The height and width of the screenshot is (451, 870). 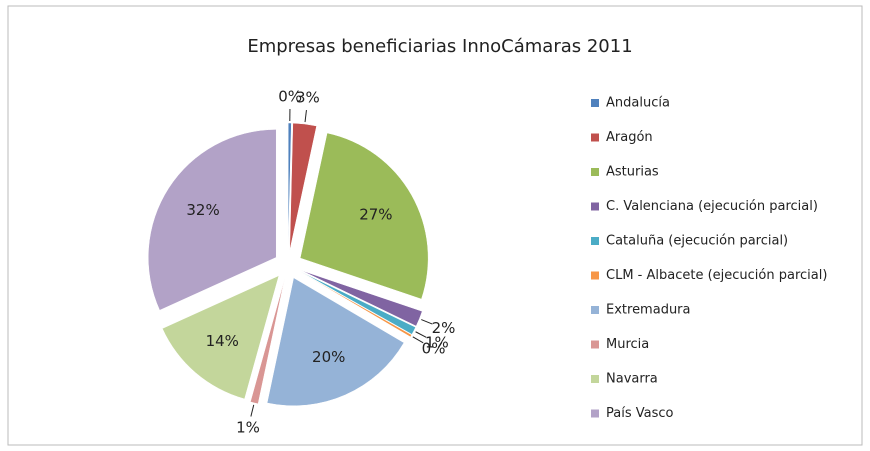 What do you see at coordinates (712, 206) in the screenshot?
I see `legend-label: C. Valenciana (ejecución parcial)` at bounding box center [712, 206].